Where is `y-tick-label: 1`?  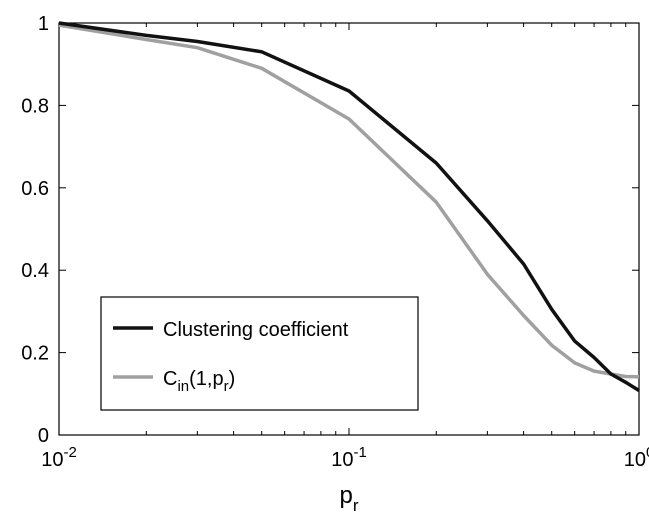
y-tick-label: 1 is located at coordinates (43, 24).